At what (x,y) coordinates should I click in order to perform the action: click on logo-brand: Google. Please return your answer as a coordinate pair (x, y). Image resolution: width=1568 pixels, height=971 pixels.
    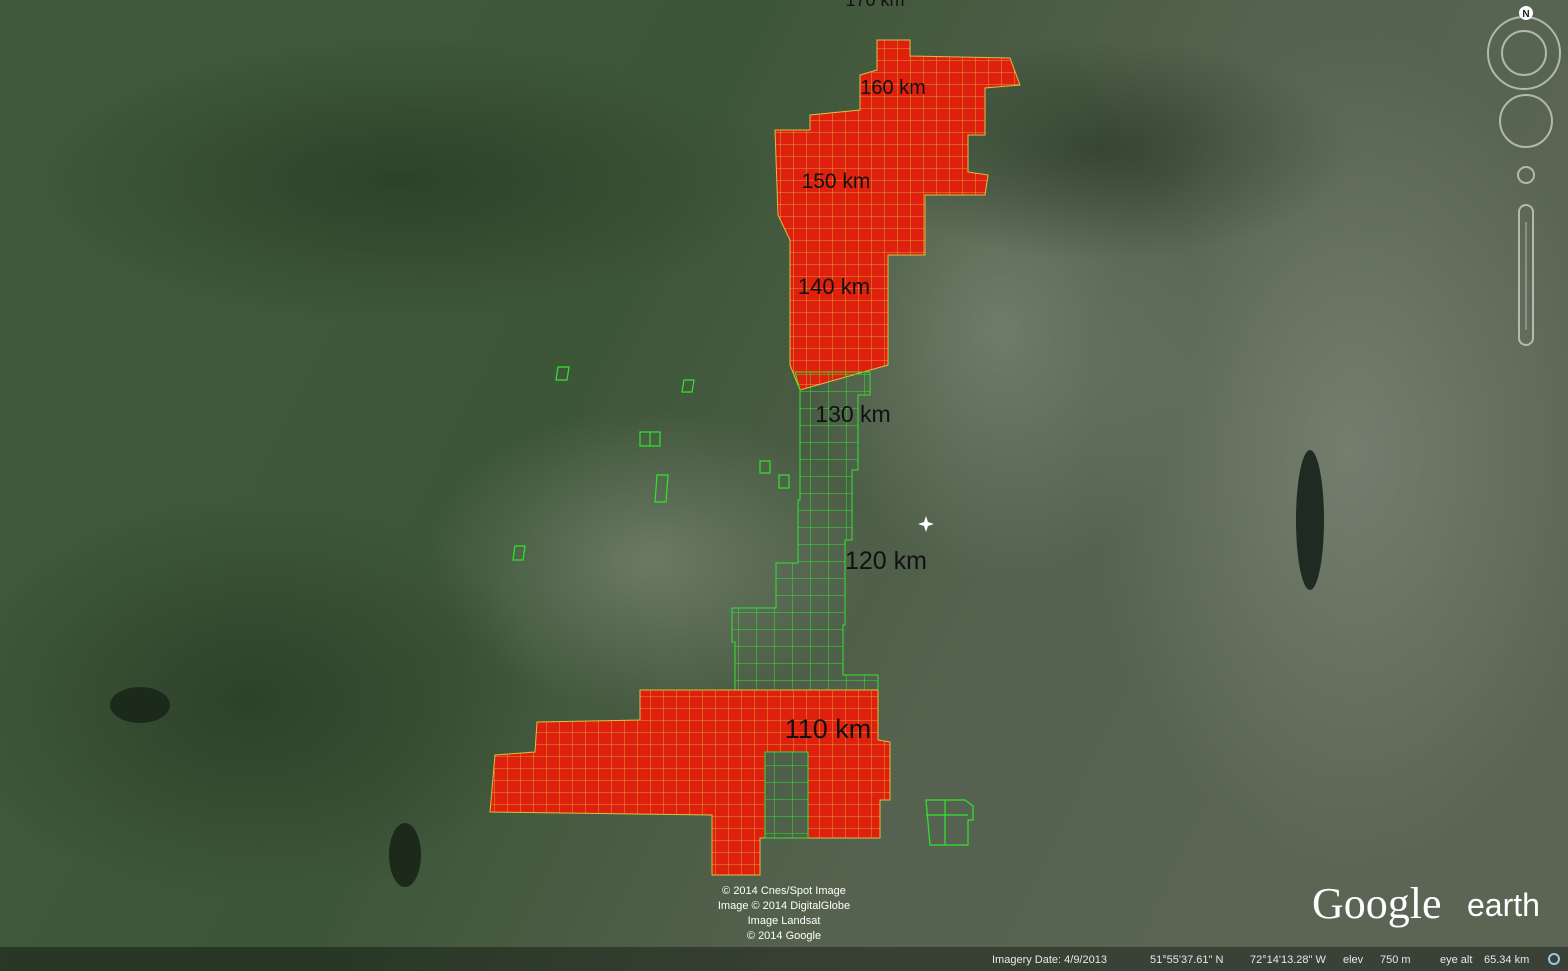
    Looking at the image, I should click on (1377, 903).